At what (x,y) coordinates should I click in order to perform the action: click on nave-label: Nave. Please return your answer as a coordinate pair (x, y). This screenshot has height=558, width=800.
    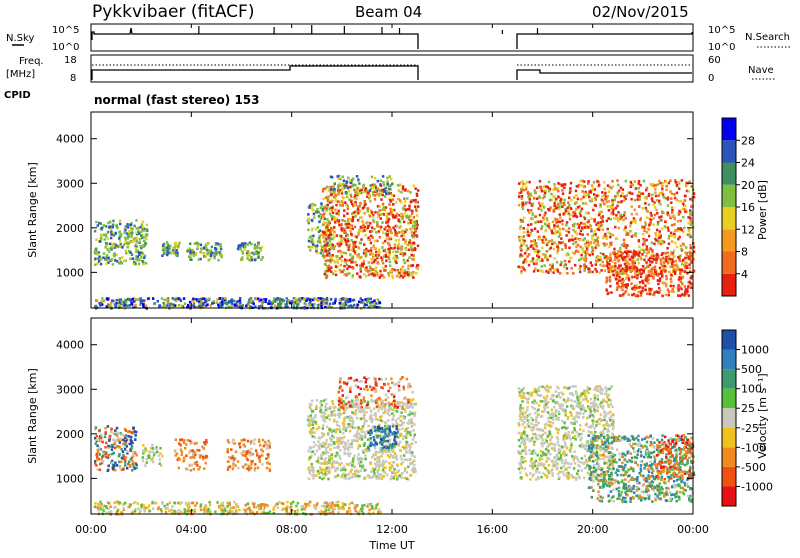
    Looking at the image, I should click on (761, 70).